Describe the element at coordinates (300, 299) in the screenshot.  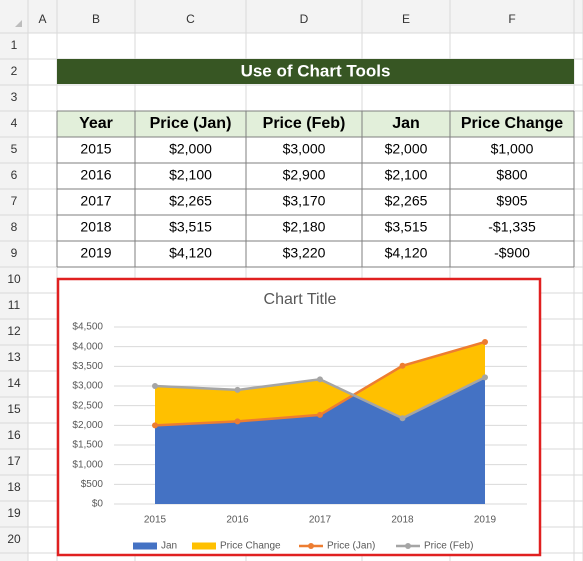
I see `chart-title: Chart Title` at that location.